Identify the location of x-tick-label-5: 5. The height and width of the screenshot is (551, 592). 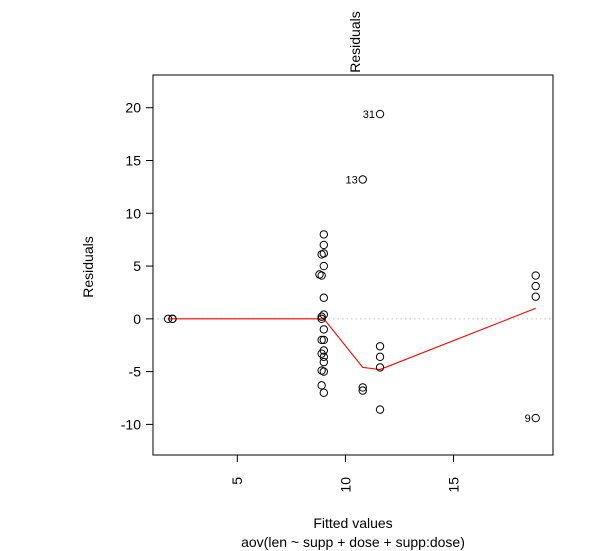
(237, 481).